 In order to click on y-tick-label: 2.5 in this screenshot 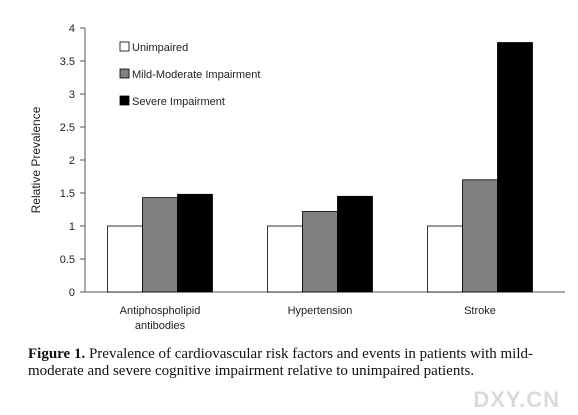, I will do `click(67, 128)`.